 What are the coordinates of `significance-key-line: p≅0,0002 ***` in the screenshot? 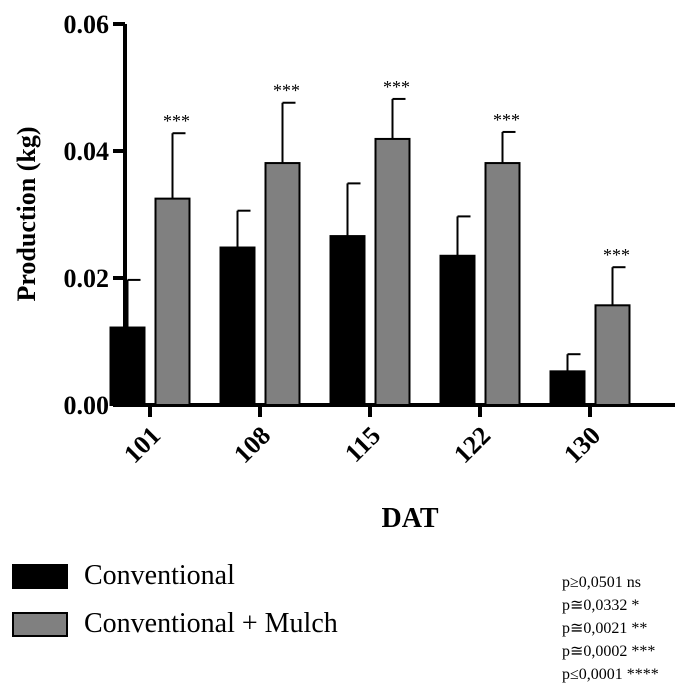 It's located at (609, 651).